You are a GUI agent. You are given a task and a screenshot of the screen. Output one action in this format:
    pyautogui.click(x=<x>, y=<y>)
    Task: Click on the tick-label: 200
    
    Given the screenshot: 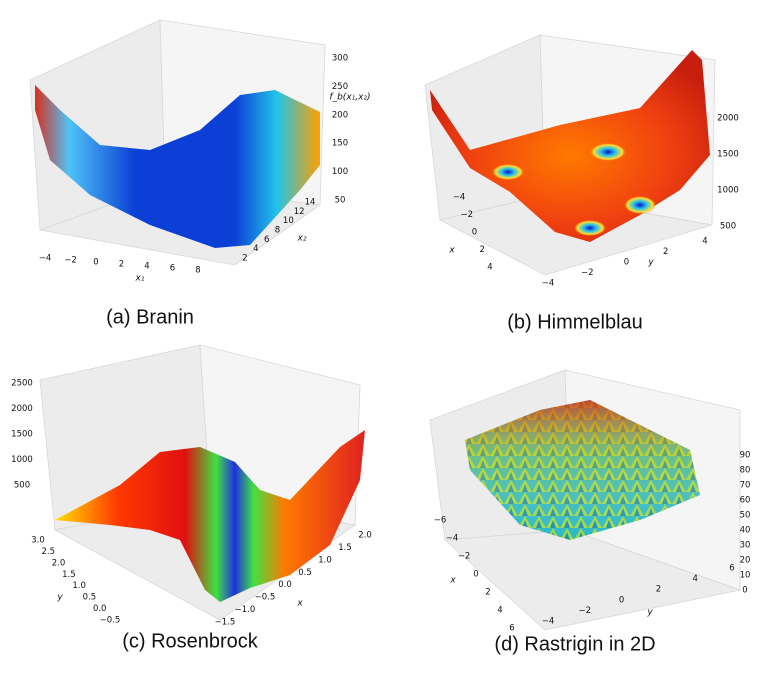 What is the action you would take?
    pyautogui.click(x=340, y=115)
    